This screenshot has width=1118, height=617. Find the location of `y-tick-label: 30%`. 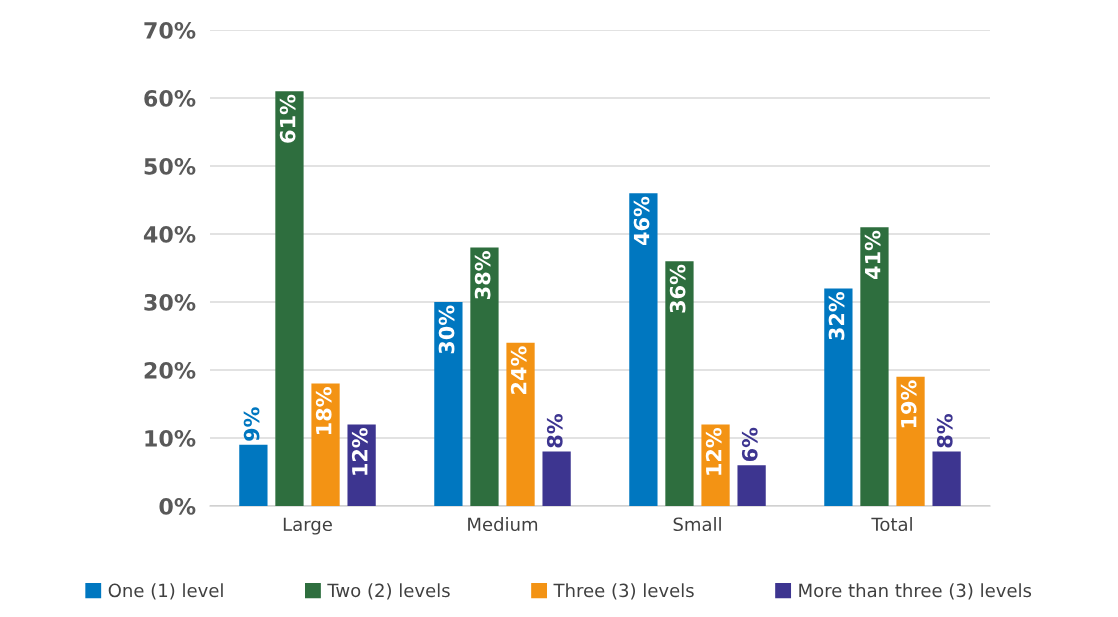

y-tick-label: 30% is located at coordinates (170, 302).